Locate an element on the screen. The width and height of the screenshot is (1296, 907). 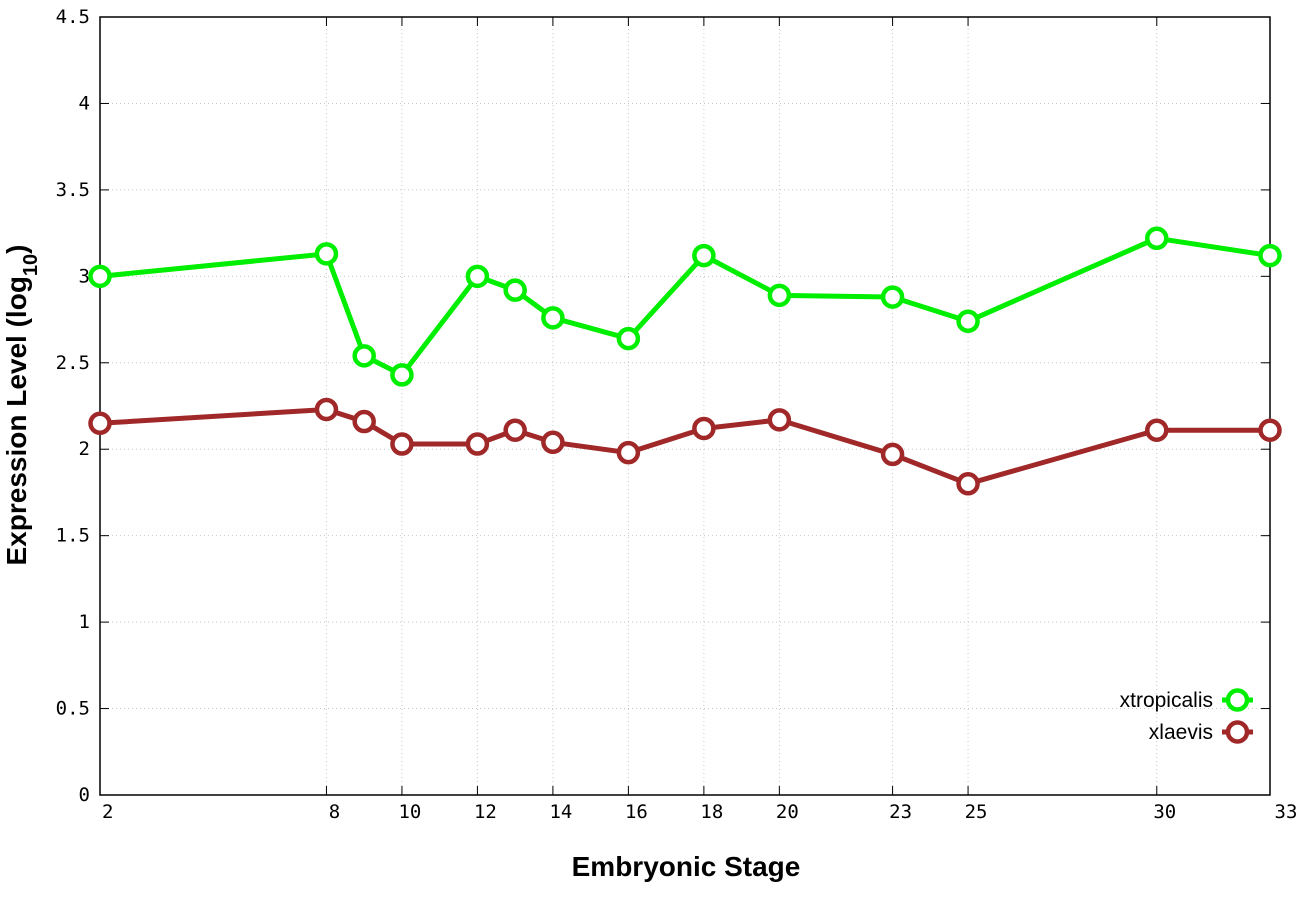
x-tick-label: 16 is located at coordinates (636, 812).